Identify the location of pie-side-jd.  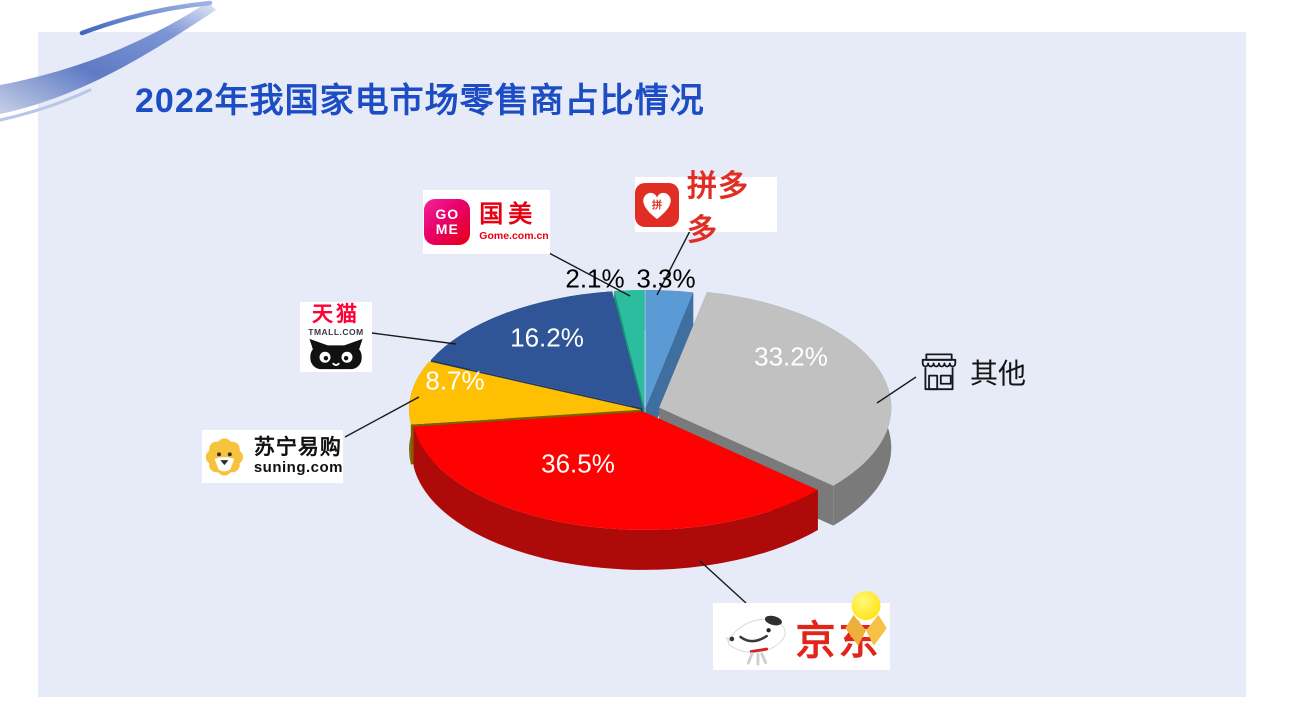
(615, 498).